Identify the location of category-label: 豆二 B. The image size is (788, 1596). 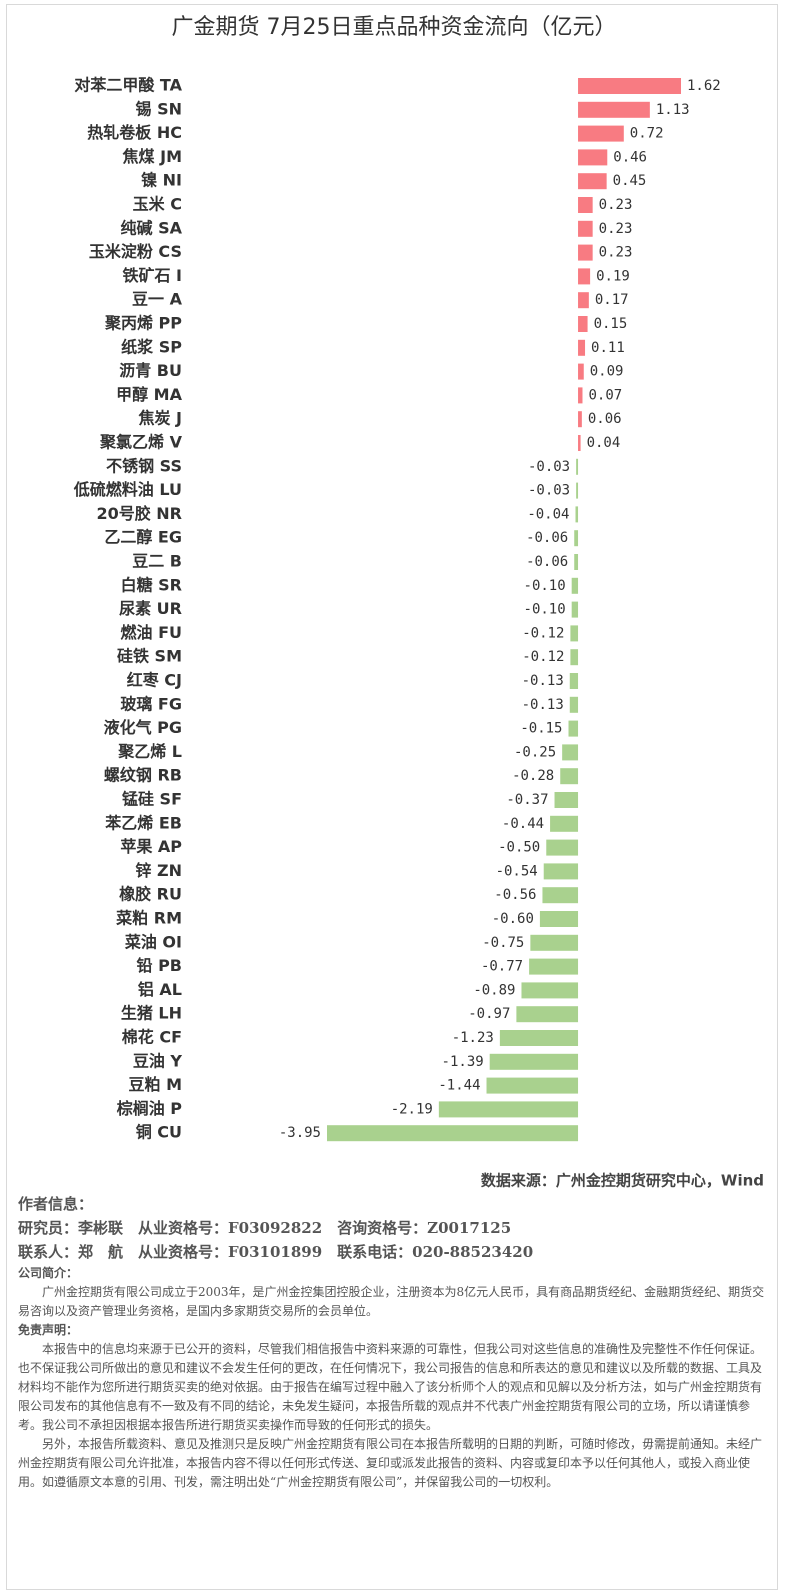
(157, 561).